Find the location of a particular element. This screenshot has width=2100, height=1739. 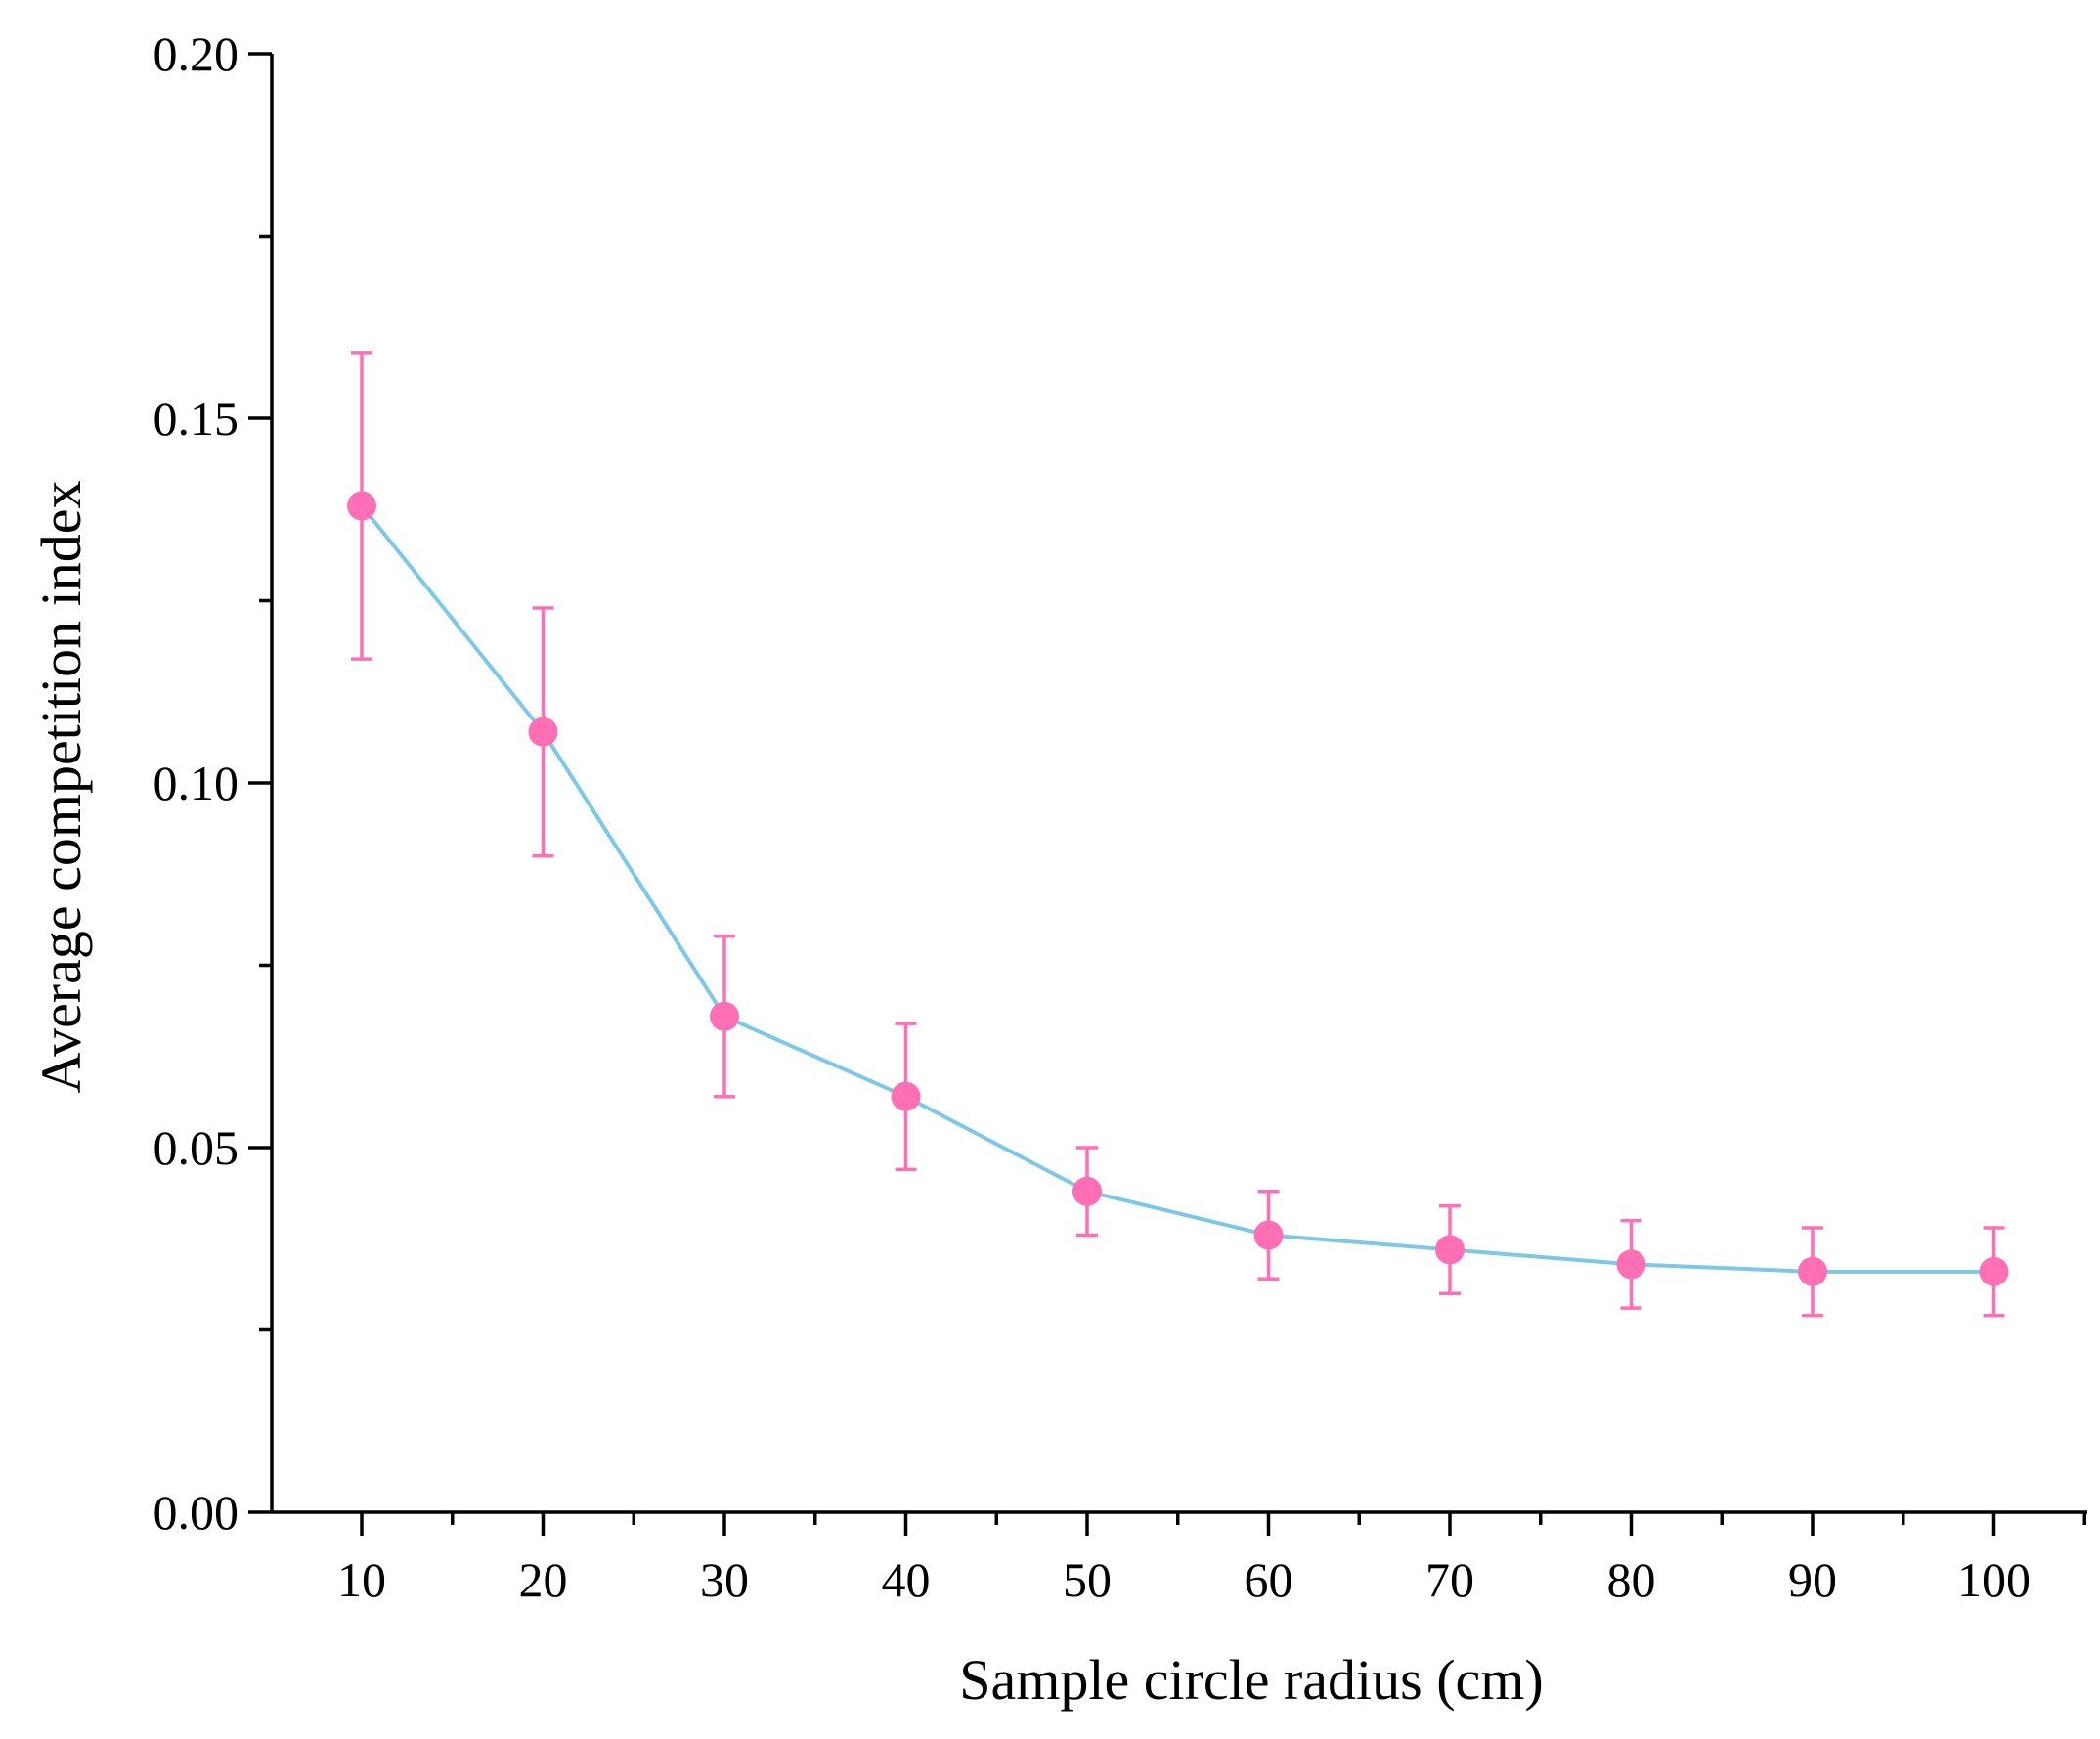

y-tick-label: 0.00 is located at coordinates (196, 1512).